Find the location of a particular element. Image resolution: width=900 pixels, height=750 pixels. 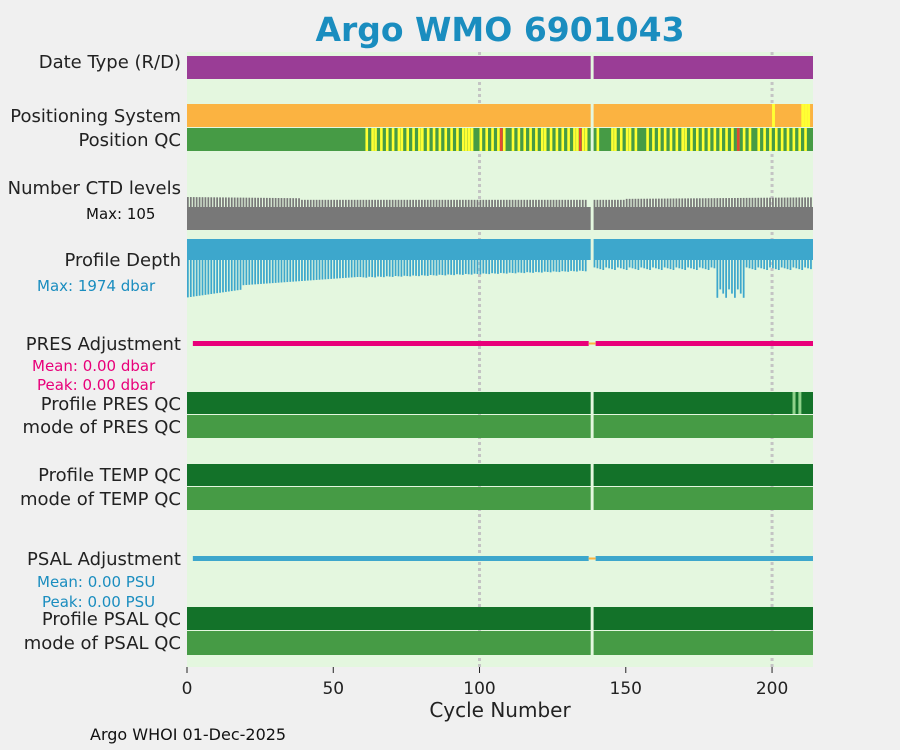

label-profile-depth: Profile Depth is located at coordinates (122, 260).